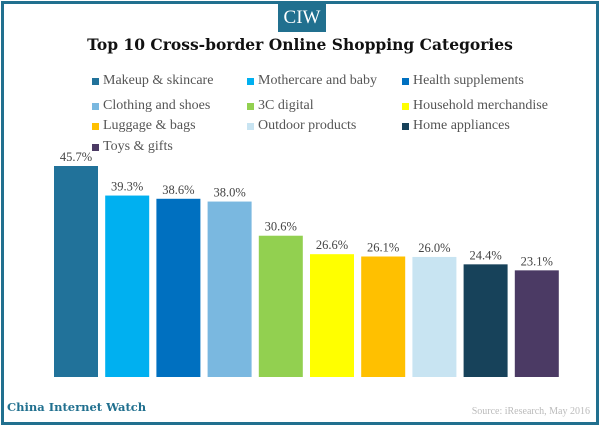 Image resolution: width=600 pixels, height=426 pixels. I want to click on legend-item: Health supplements, so click(463, 81).